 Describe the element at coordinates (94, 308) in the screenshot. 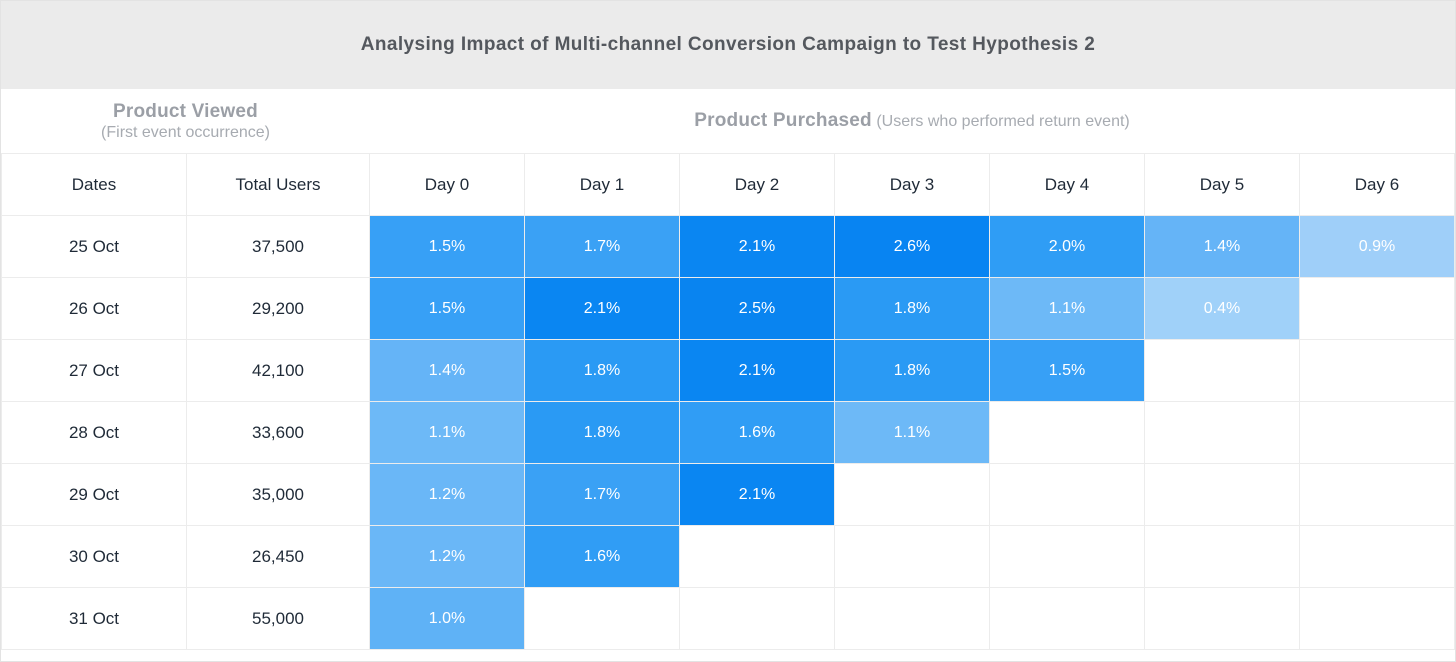

I see `date-cell: 26 Oct` at that location.